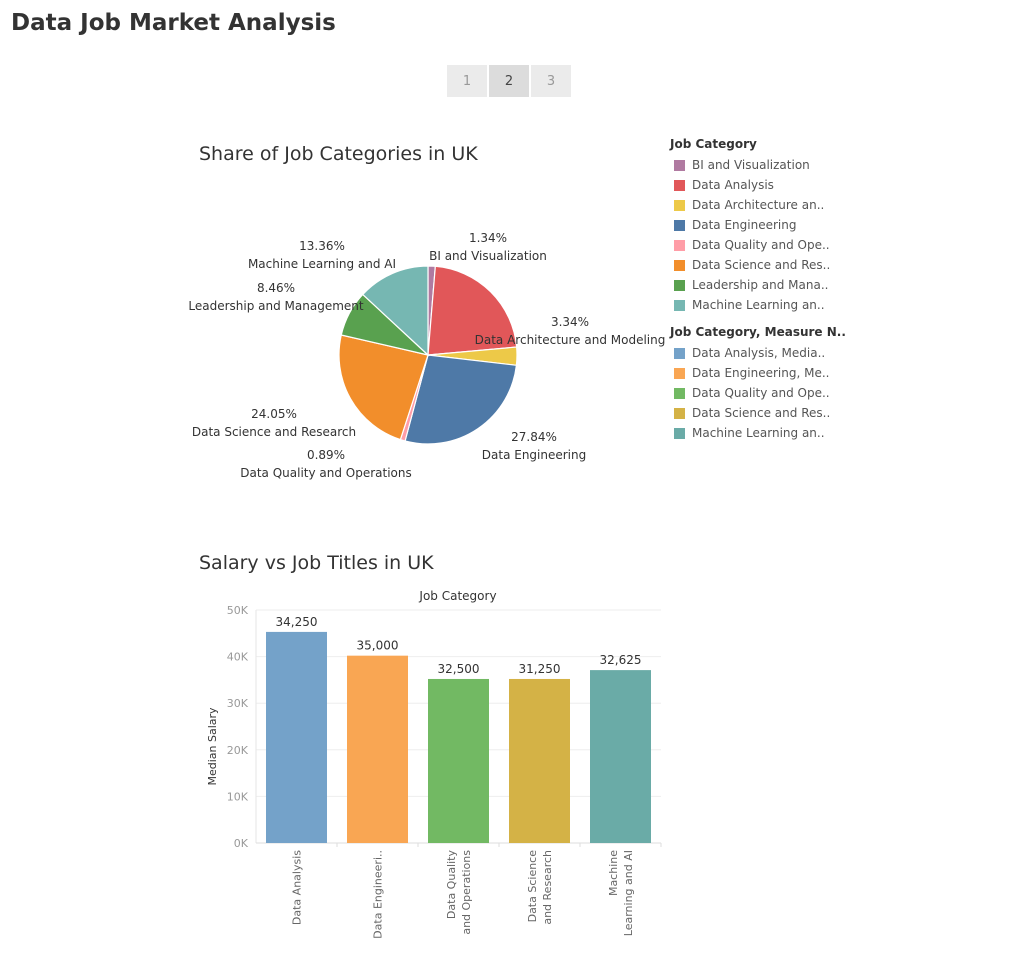 This screenshot has width=1015, height=975. What do you see at coordinates (276, 306) in the screenshot?
I see `pie-category-label: Leadership and Management` at bounding box center [276, 306].